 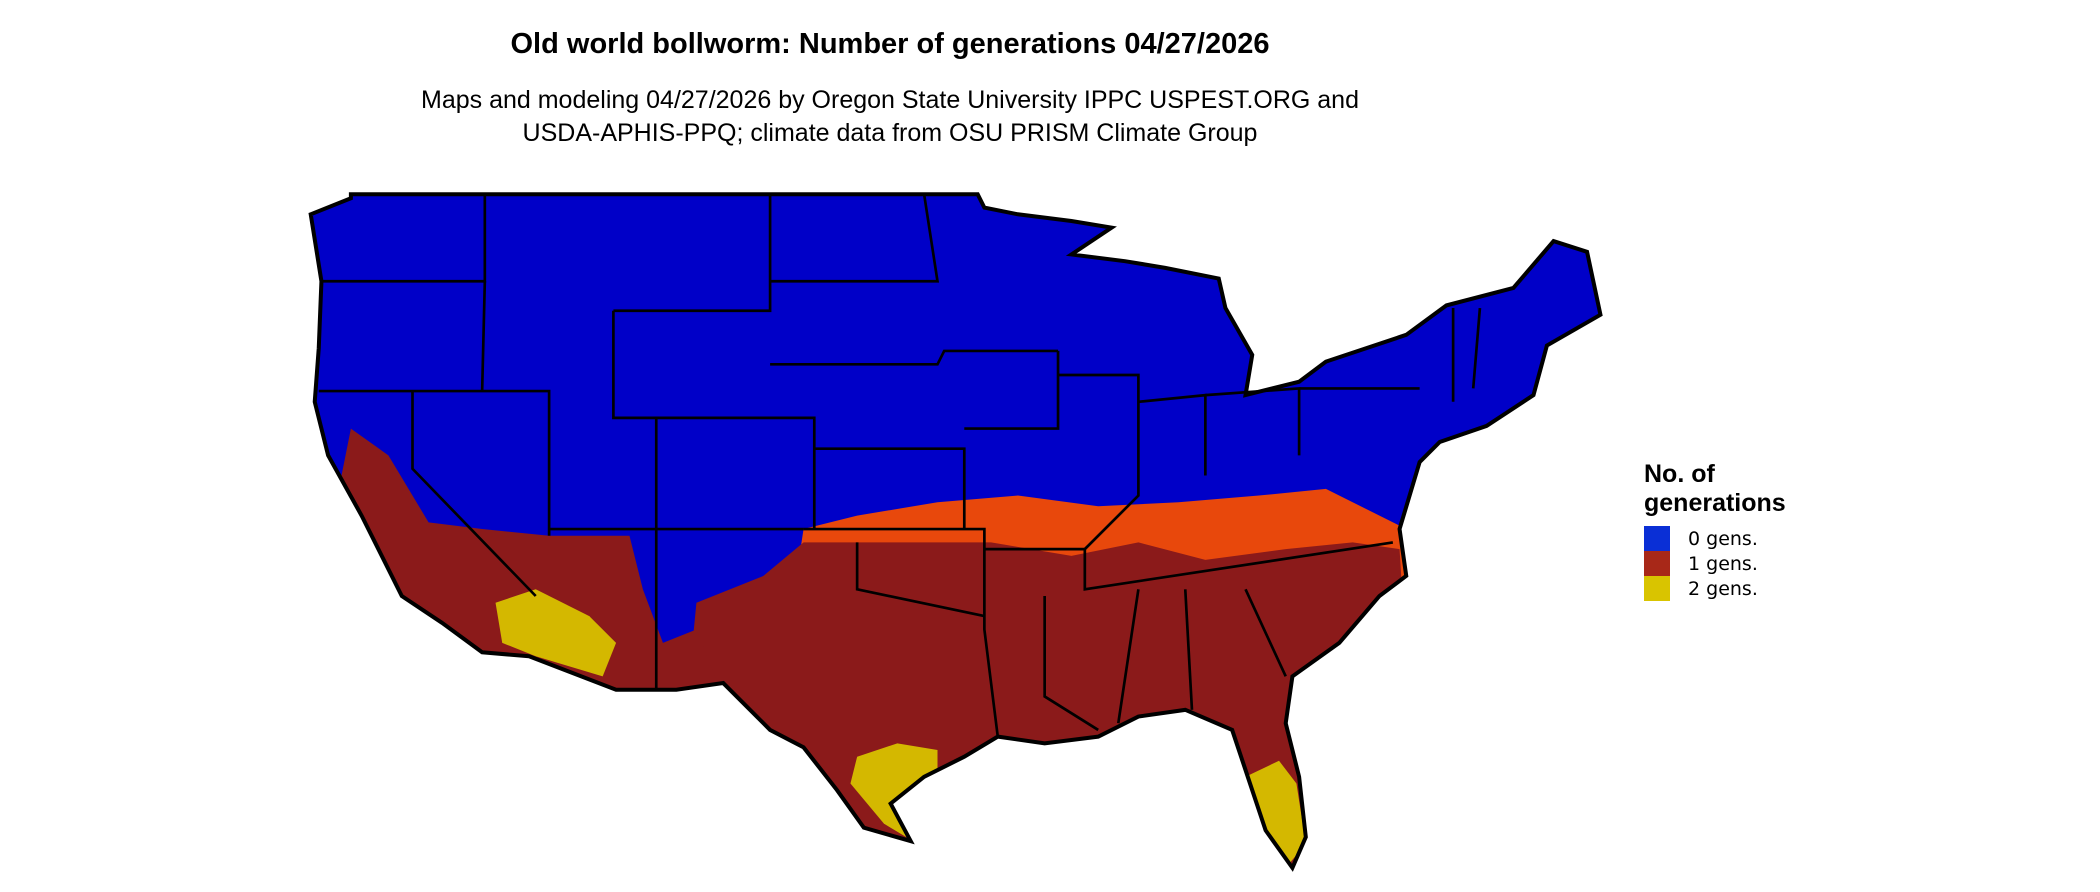 I want to click on legend-title-line: generations, so click(x=1715, y=503).